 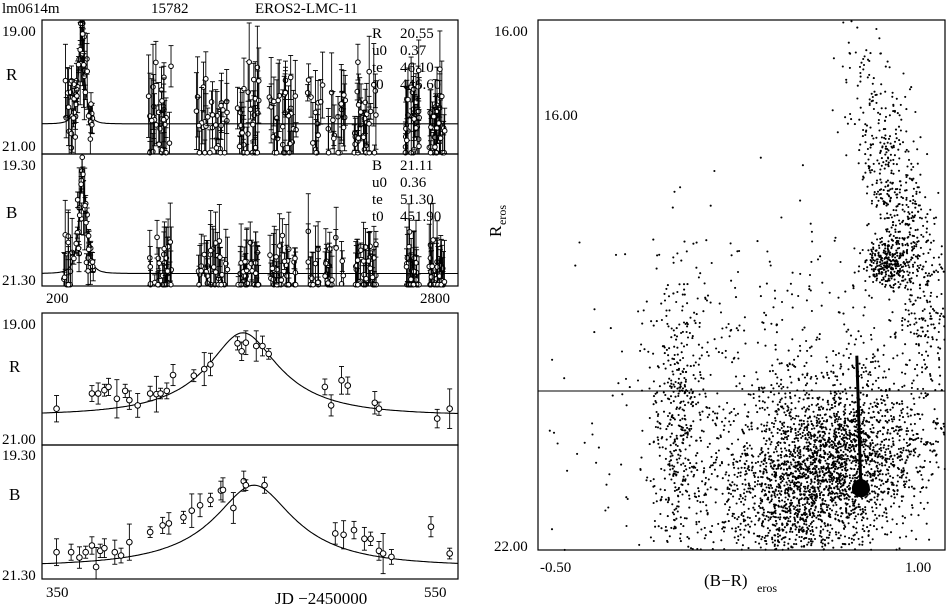 What do you see at coordinates (170, 9) in the screenshot?
I see `star-id-label: 15782` at bounding box center [170, 9].